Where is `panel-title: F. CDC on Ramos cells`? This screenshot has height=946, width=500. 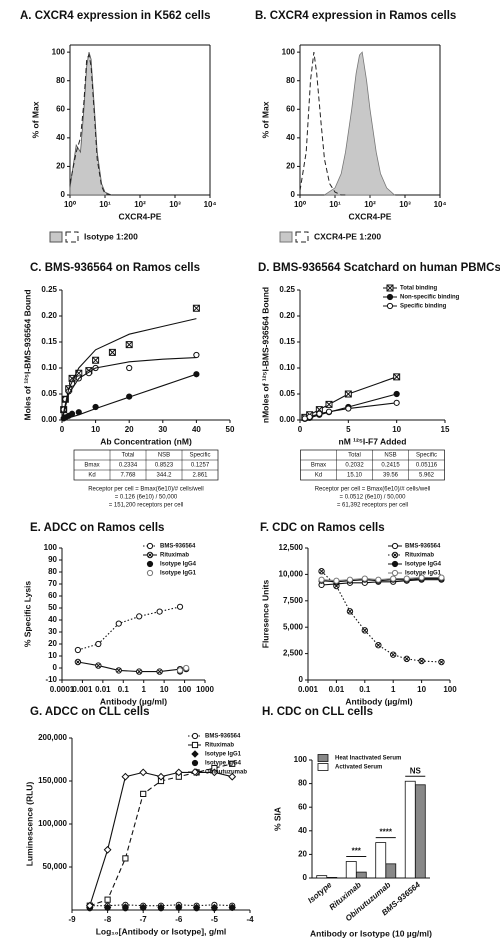 panel-title: F. CDC on Ramos cells is located at coordinates (322, 528).